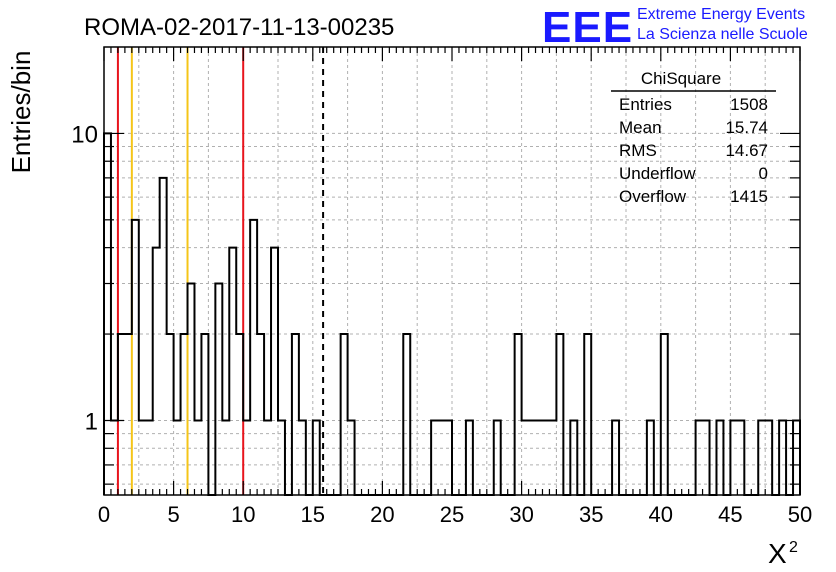  What do you see at coordinates (521, 514) in the screenshot?
I see `x-tick-label: 30` at bounding box center [521, 514].